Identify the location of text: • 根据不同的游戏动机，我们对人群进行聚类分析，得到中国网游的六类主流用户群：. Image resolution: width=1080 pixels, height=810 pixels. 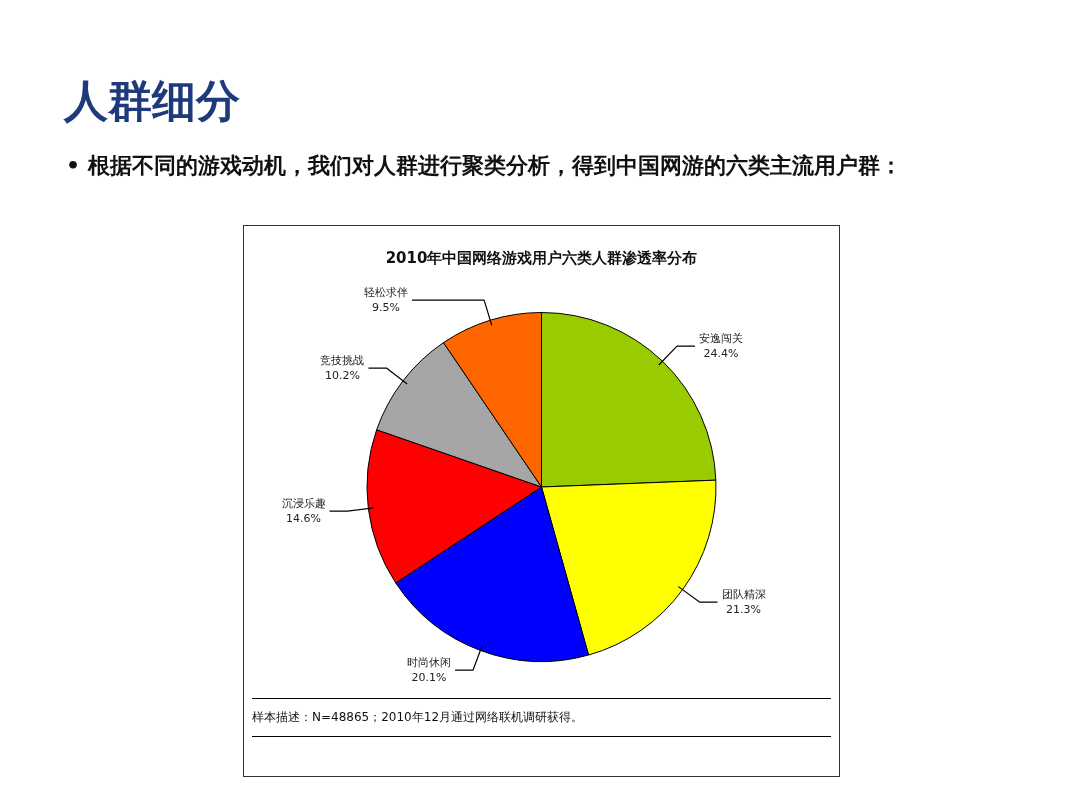
(484, 165).